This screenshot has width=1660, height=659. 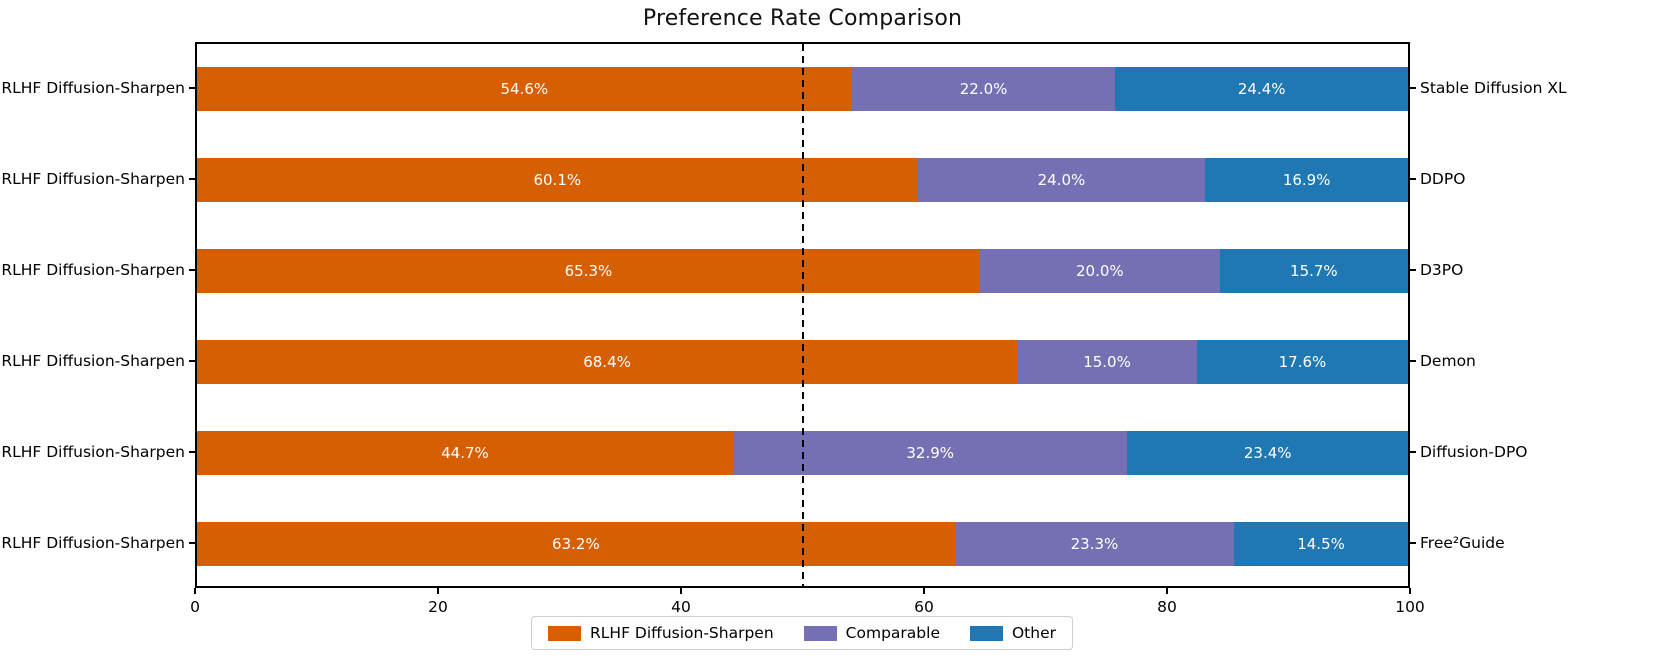 What do you see at coordinates (1462, 542) in the screenshot?
I see `row-label-right: Free²Guide` at bounding box center [1462, 542].